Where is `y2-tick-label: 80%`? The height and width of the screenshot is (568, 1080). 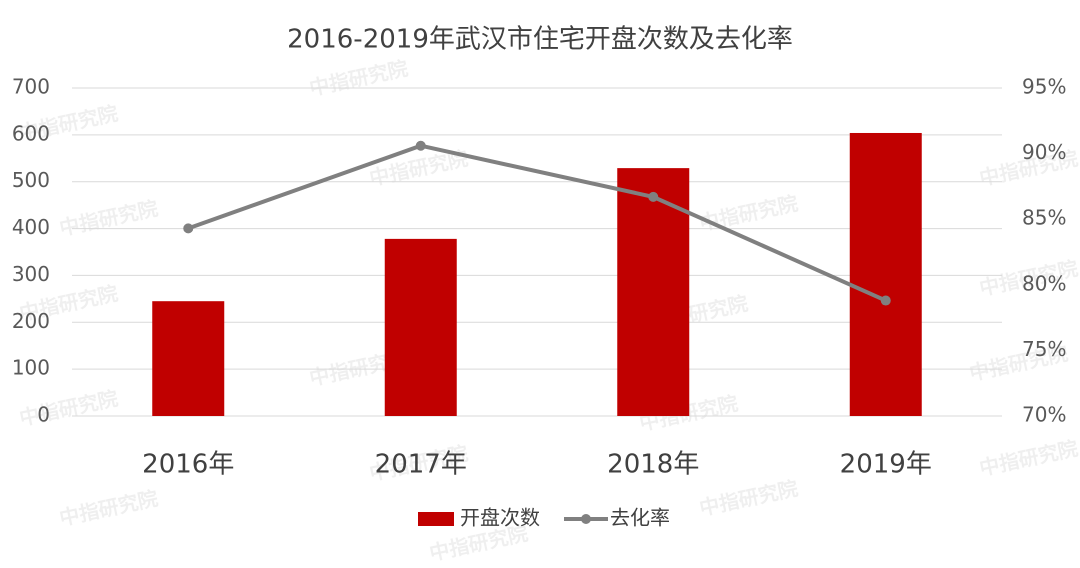 y2-tick-label: 80% is located at coordinates (1044, 283).